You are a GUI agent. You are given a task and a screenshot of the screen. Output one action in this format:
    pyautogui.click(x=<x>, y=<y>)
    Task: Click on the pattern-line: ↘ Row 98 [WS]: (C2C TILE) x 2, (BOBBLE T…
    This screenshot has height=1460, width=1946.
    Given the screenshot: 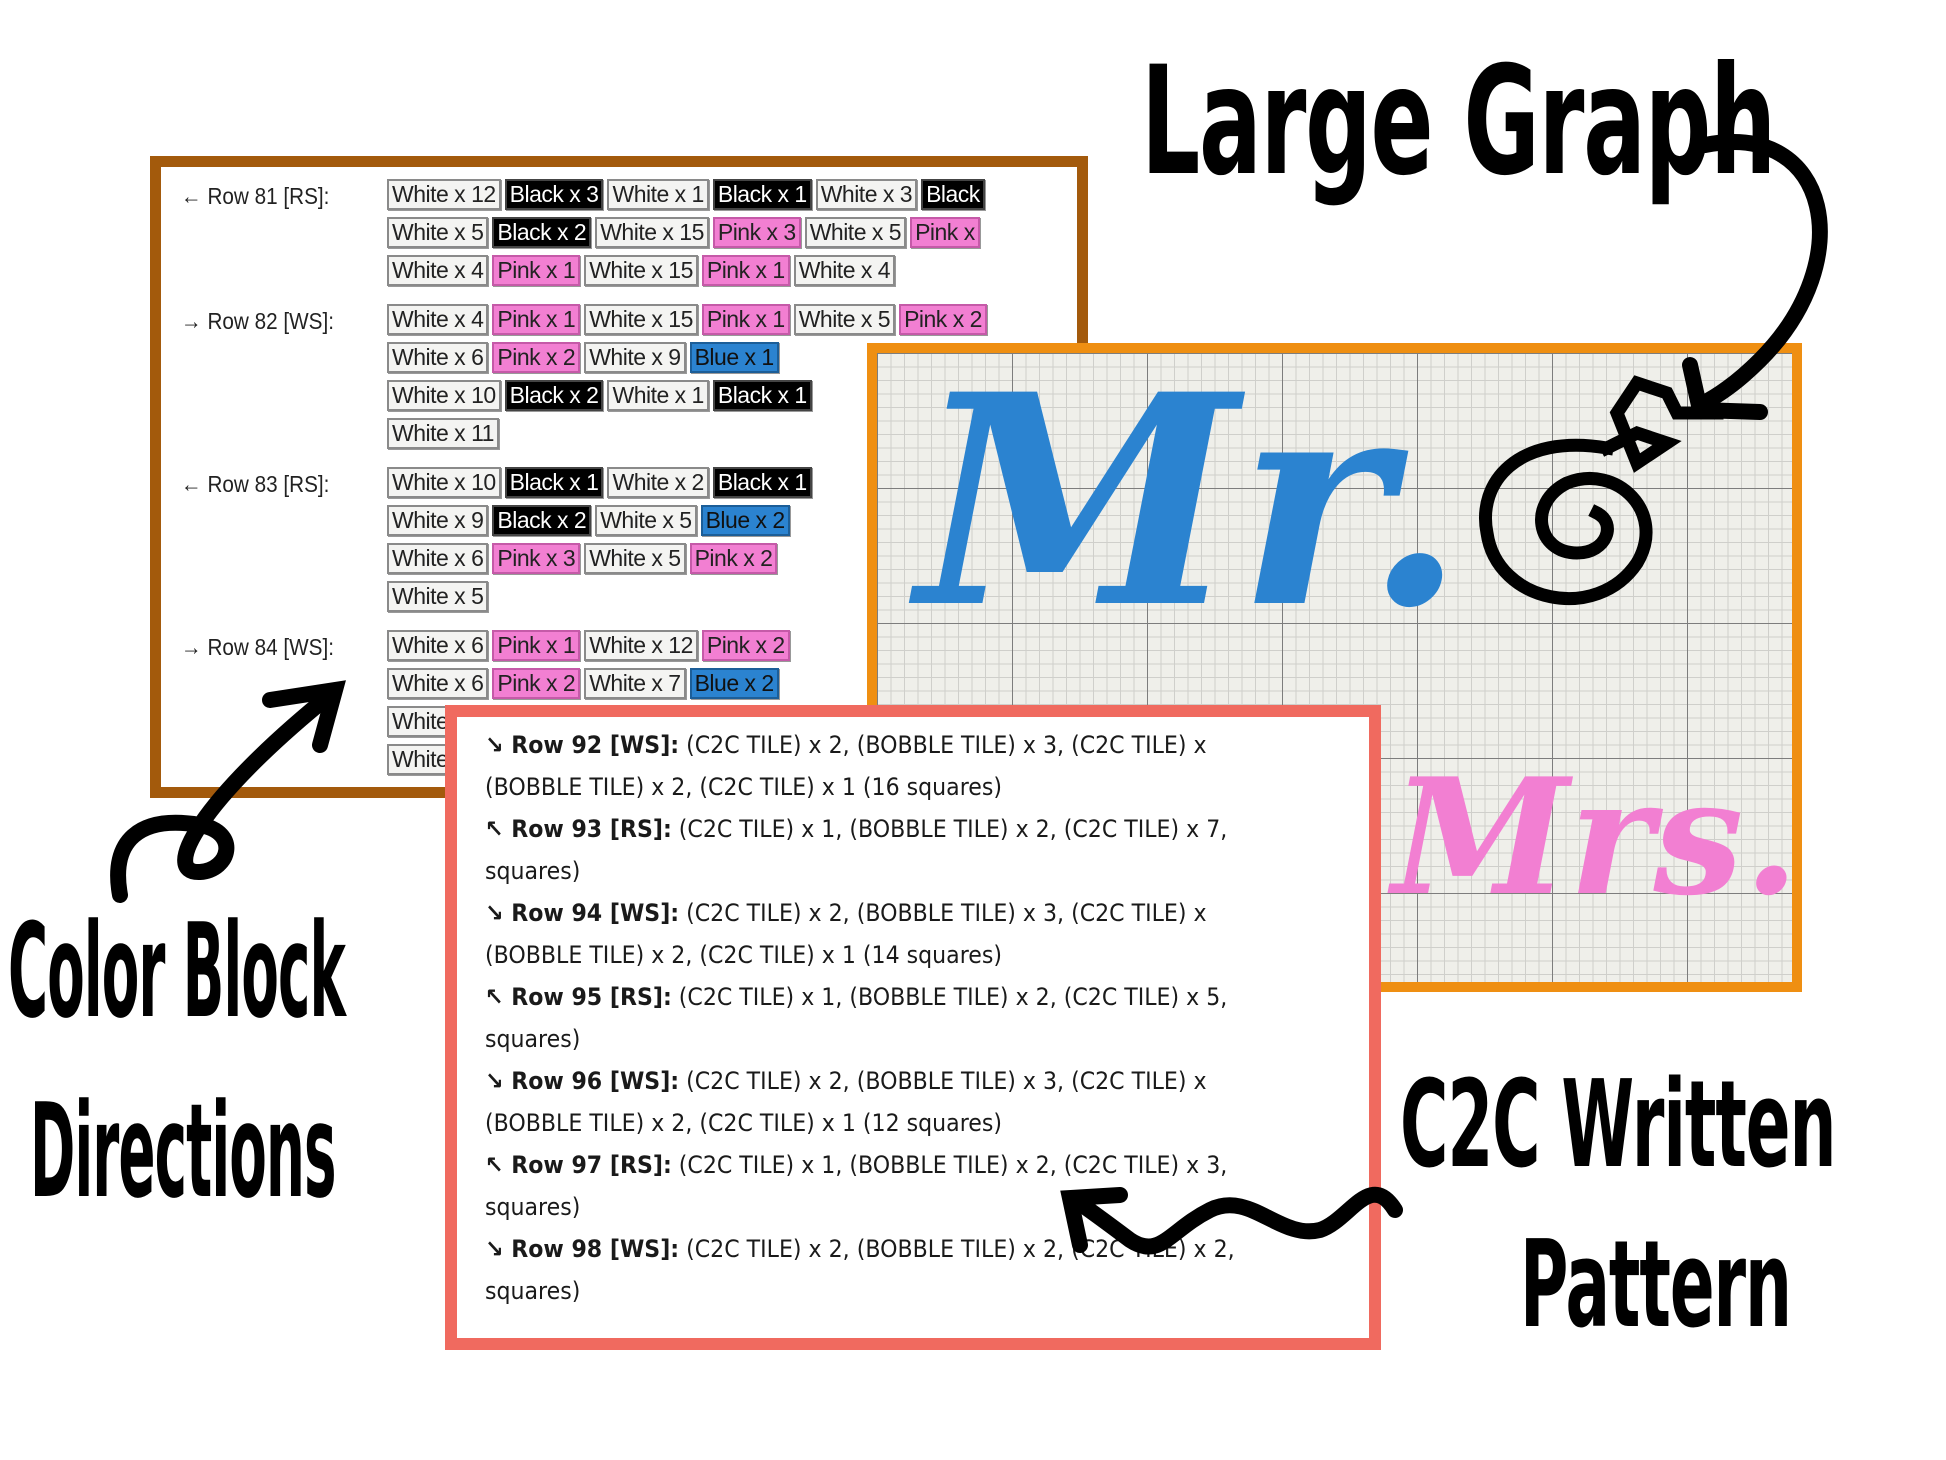 What is the action you would take?
    pyautogui.click(x=860, y=1249)
    